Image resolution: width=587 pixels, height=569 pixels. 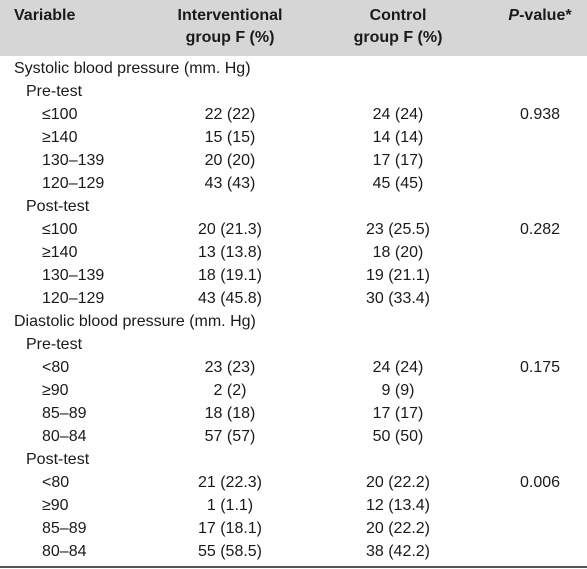 What do you see at coordinates (398, 27) in the screenshot?
I see `header-control: Control group F (%)` at bounding box center [398, 27].